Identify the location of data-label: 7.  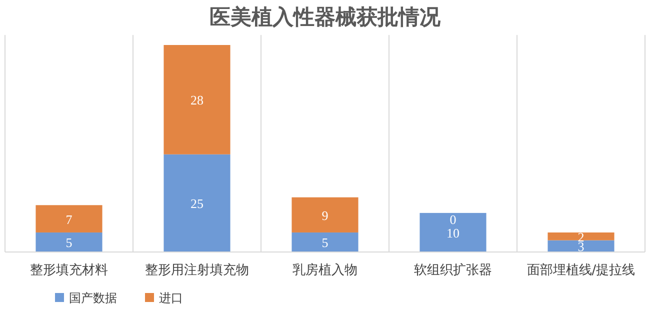
(69, 219).